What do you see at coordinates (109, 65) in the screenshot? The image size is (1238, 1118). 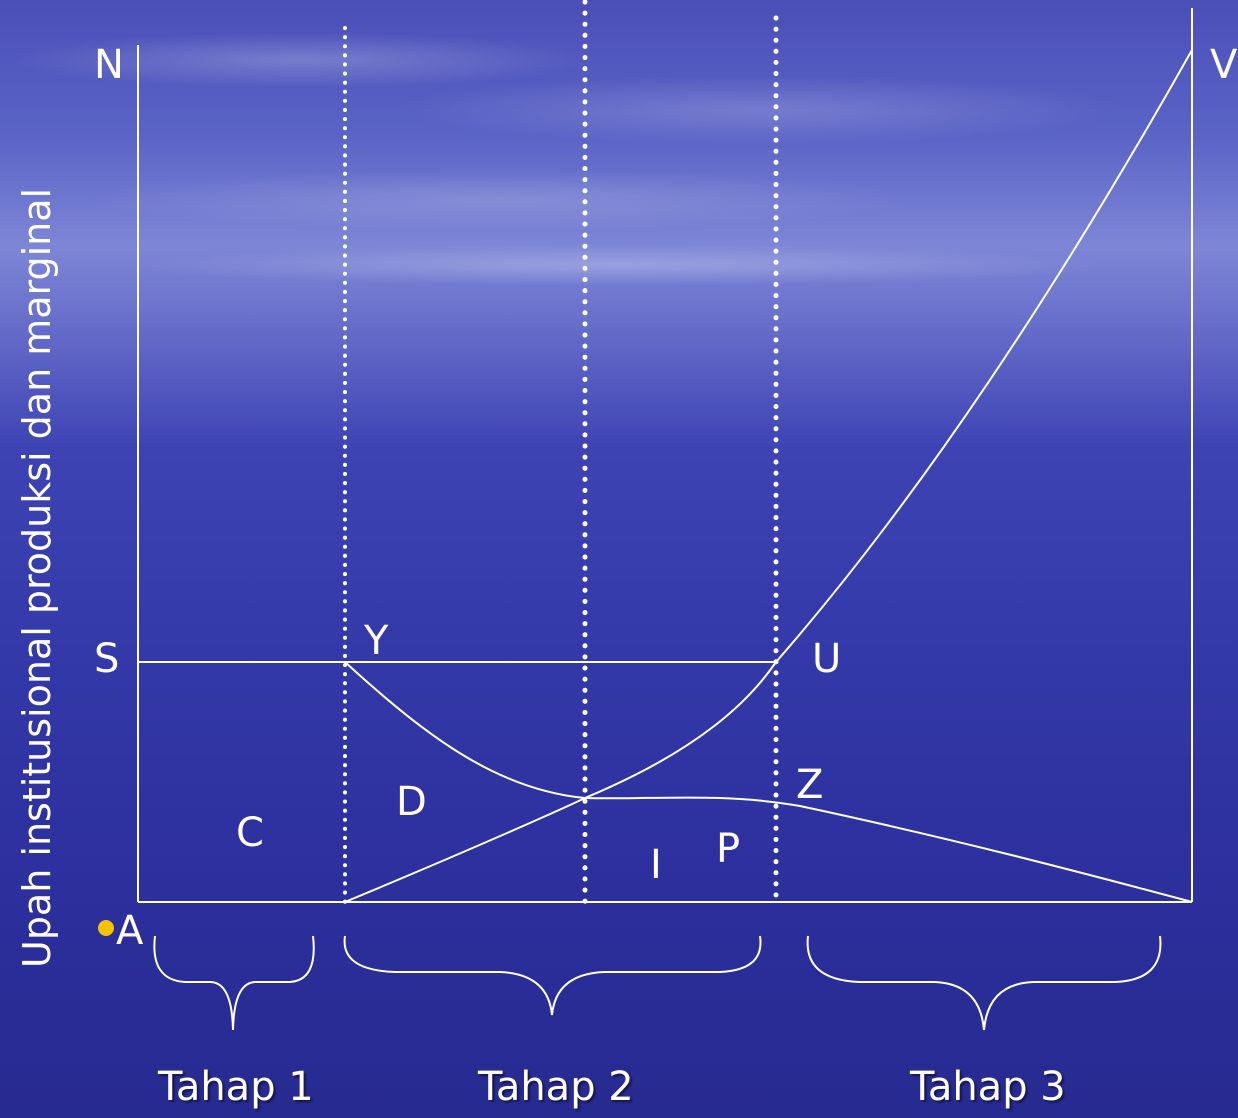 I see `label-n: N` at bounding box center [109, 65].